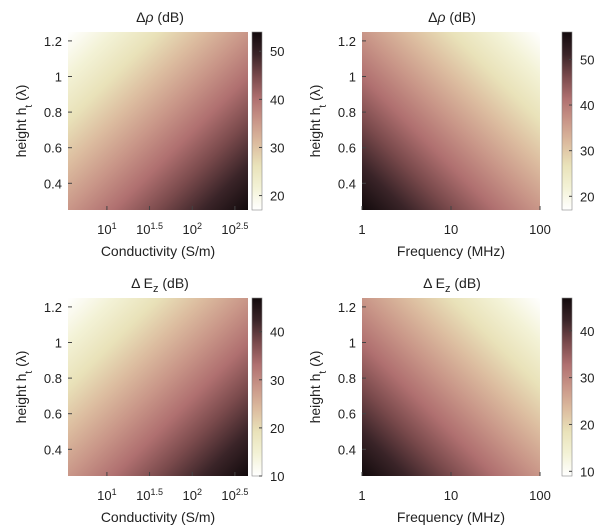 The image size is (603, 529). Describe the element at coordinates (114, 492) in the screenshot. I see `x-tick-exponent: 1` at that location.